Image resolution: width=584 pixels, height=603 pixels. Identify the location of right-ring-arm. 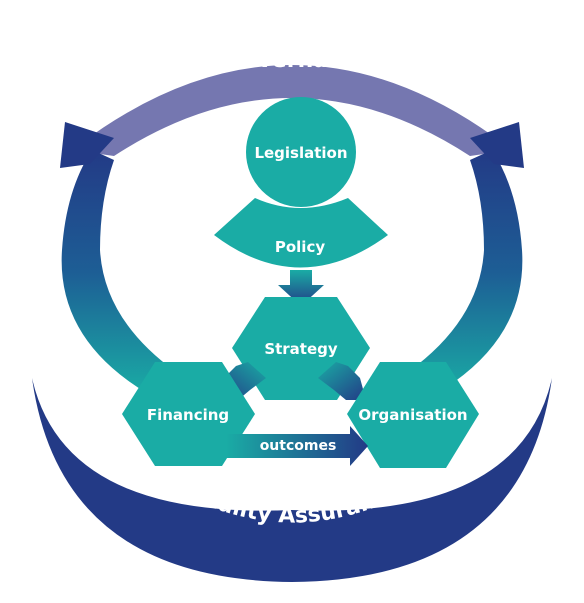
(465, 272).